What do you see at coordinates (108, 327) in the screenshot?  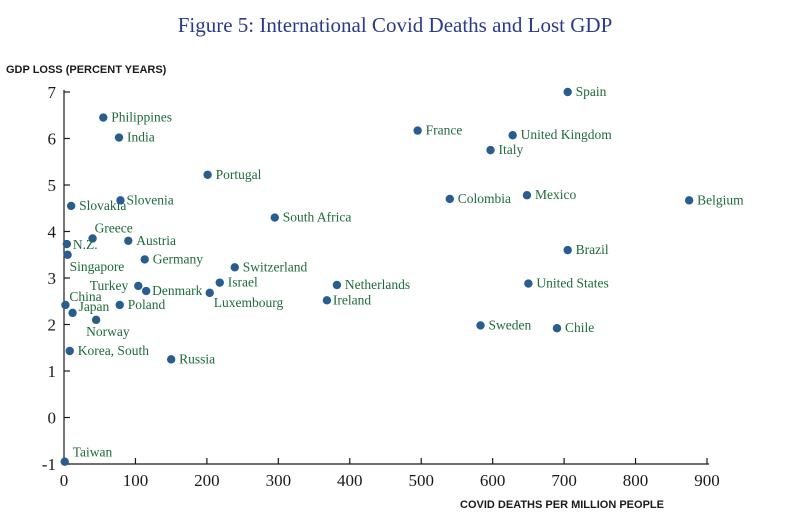 I see `data-point: Norway` at bounding box center [108, 327].